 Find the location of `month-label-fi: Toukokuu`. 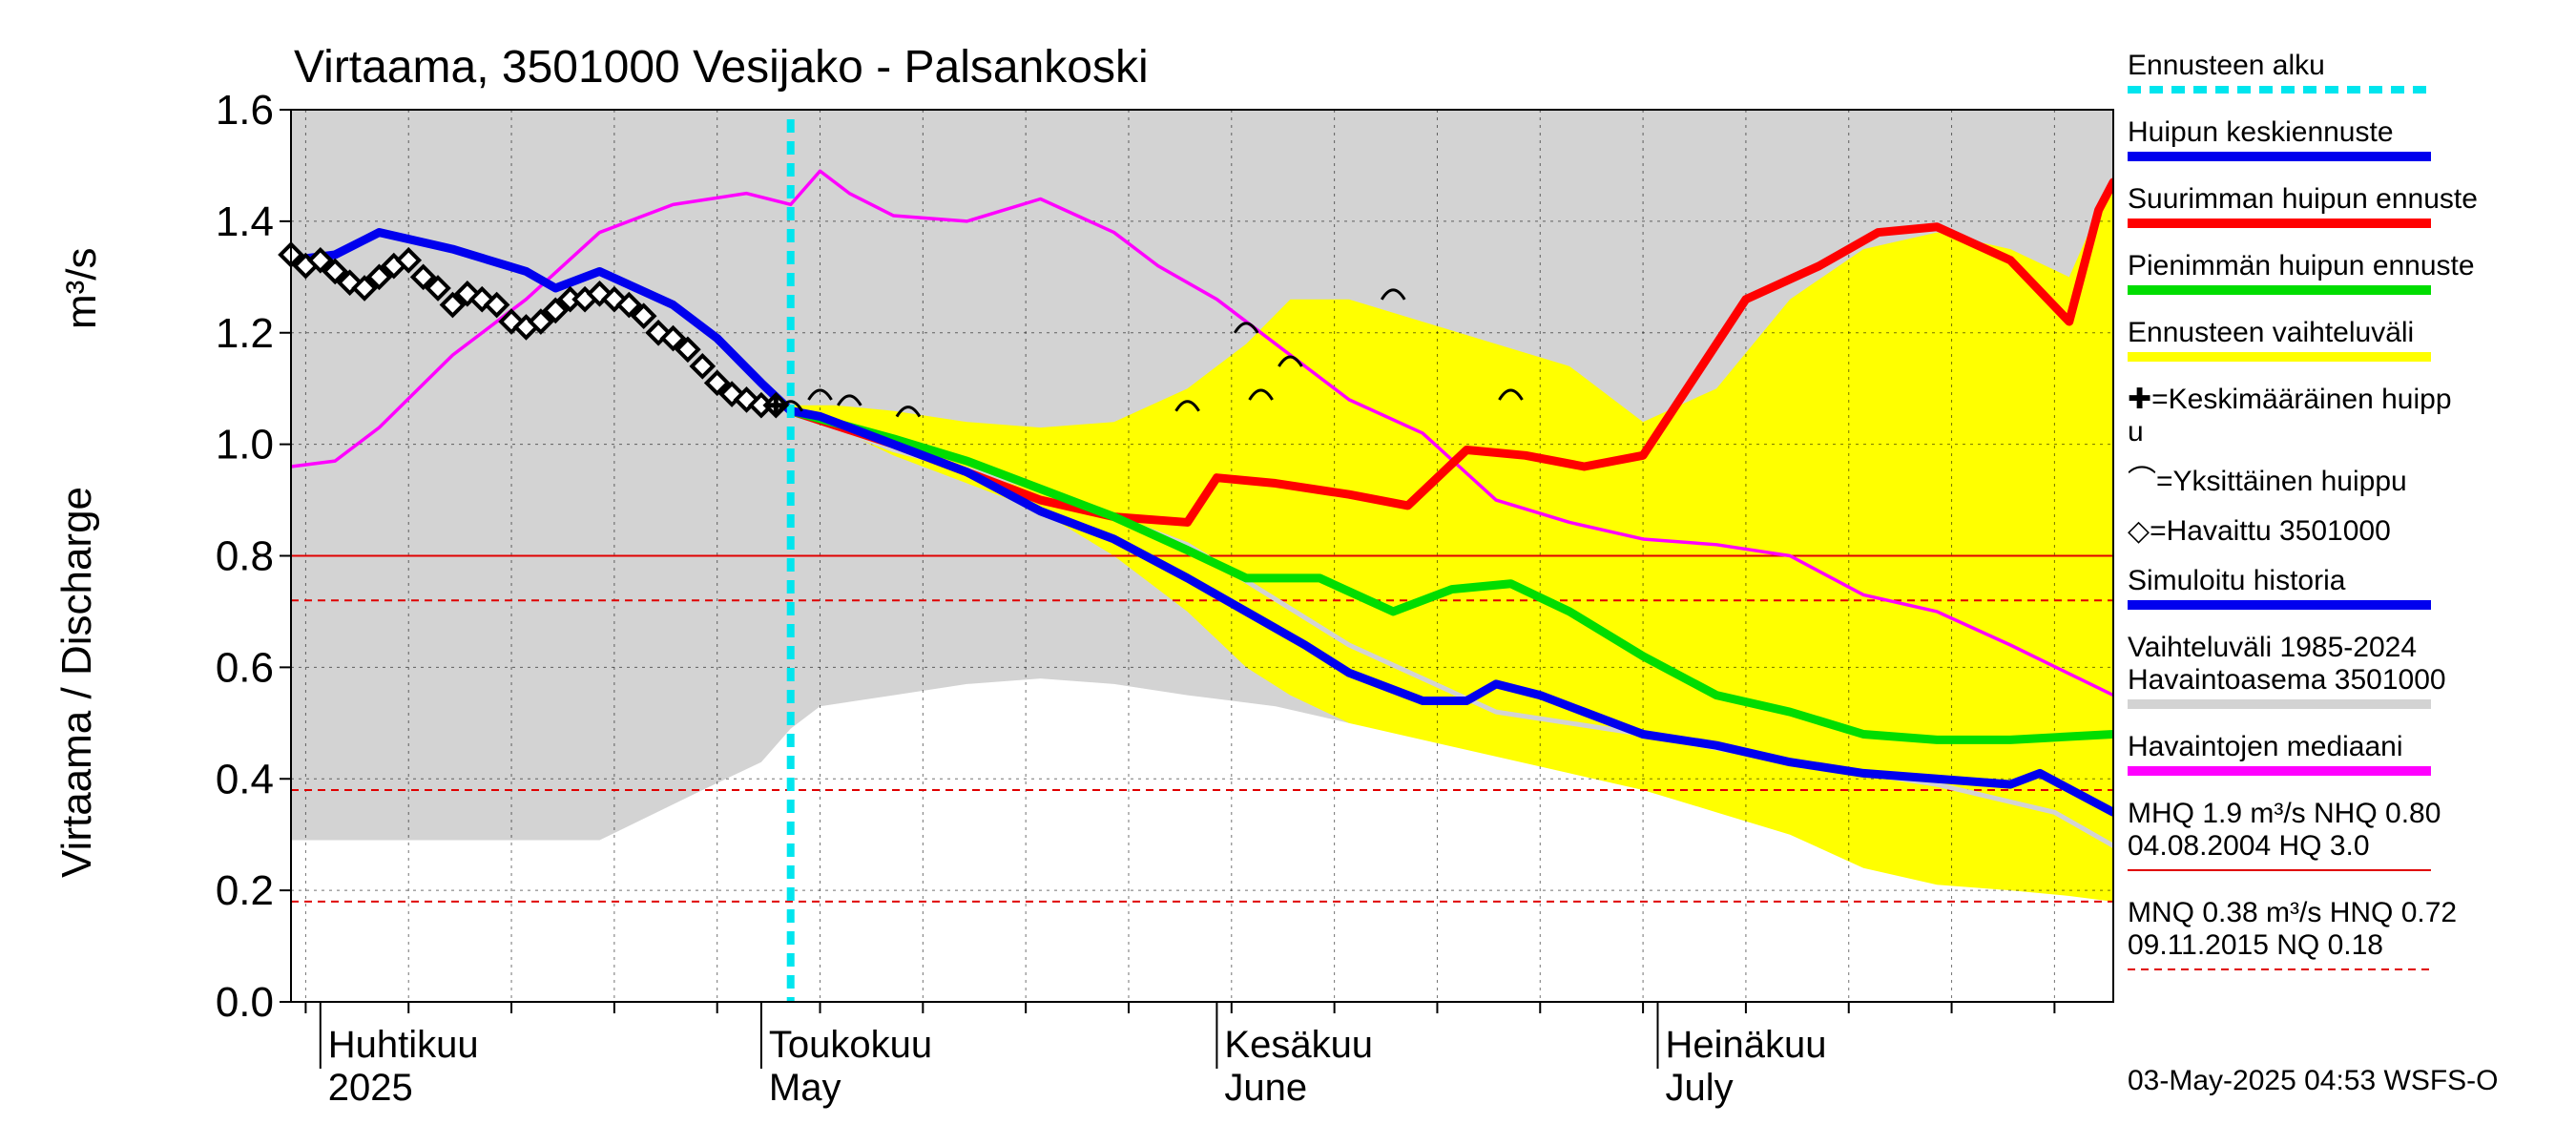

month-label-fi: Toukokuu is located at coordinates (850, 1045).